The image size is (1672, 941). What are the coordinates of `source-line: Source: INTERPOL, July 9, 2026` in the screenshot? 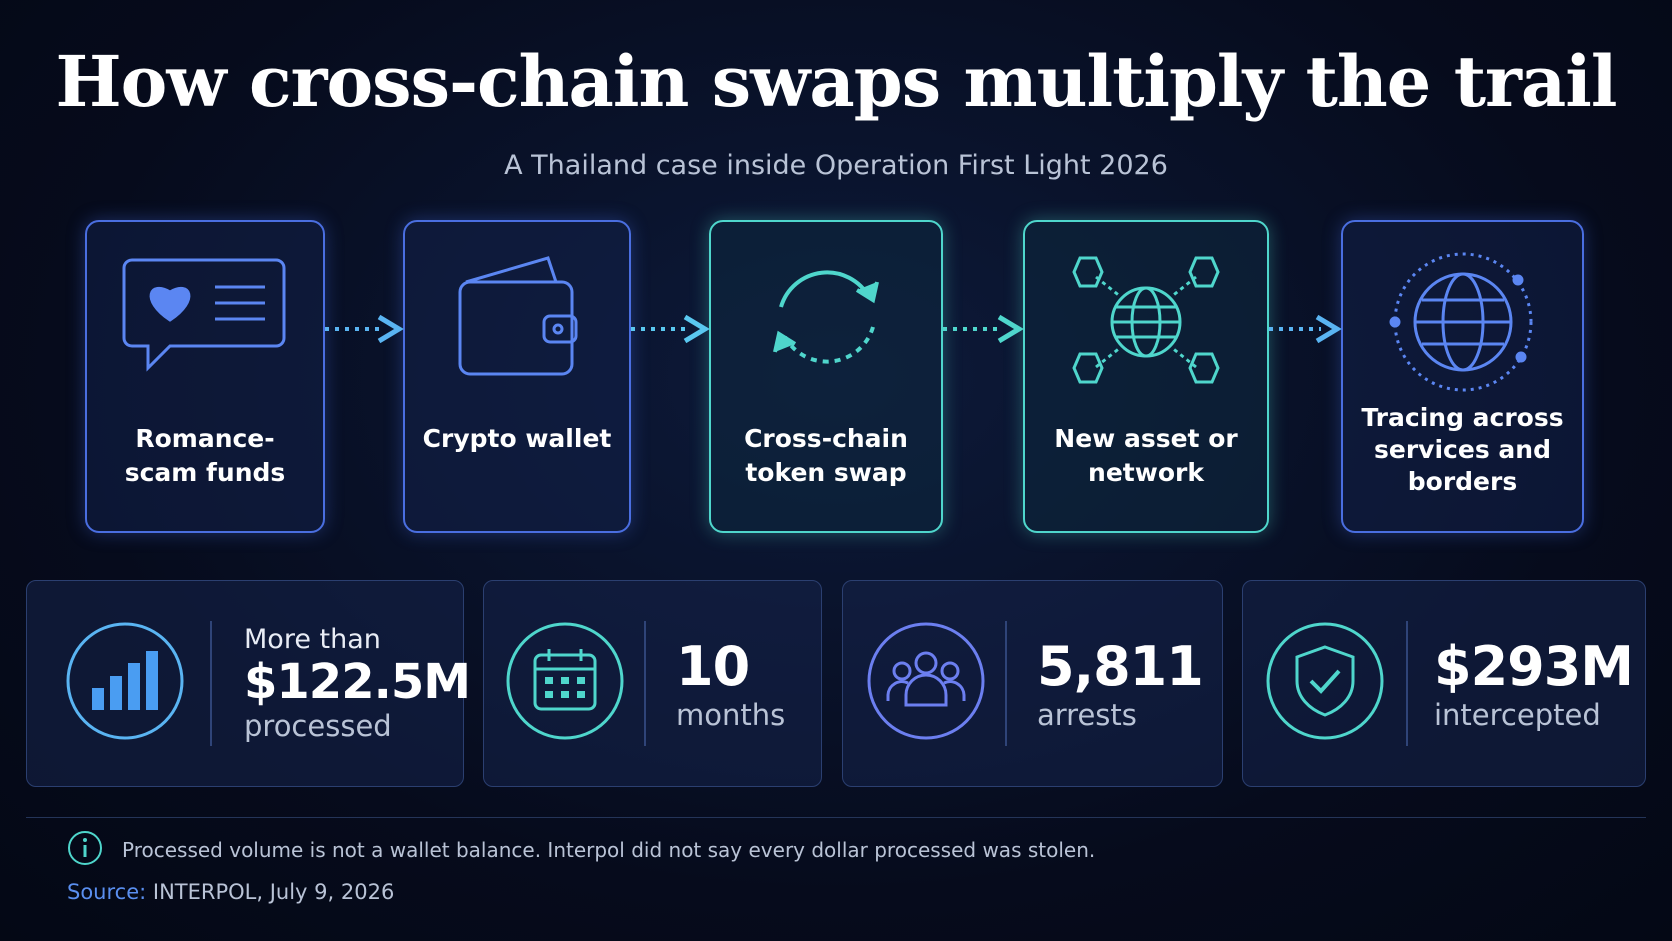 It's located at (230, 892).